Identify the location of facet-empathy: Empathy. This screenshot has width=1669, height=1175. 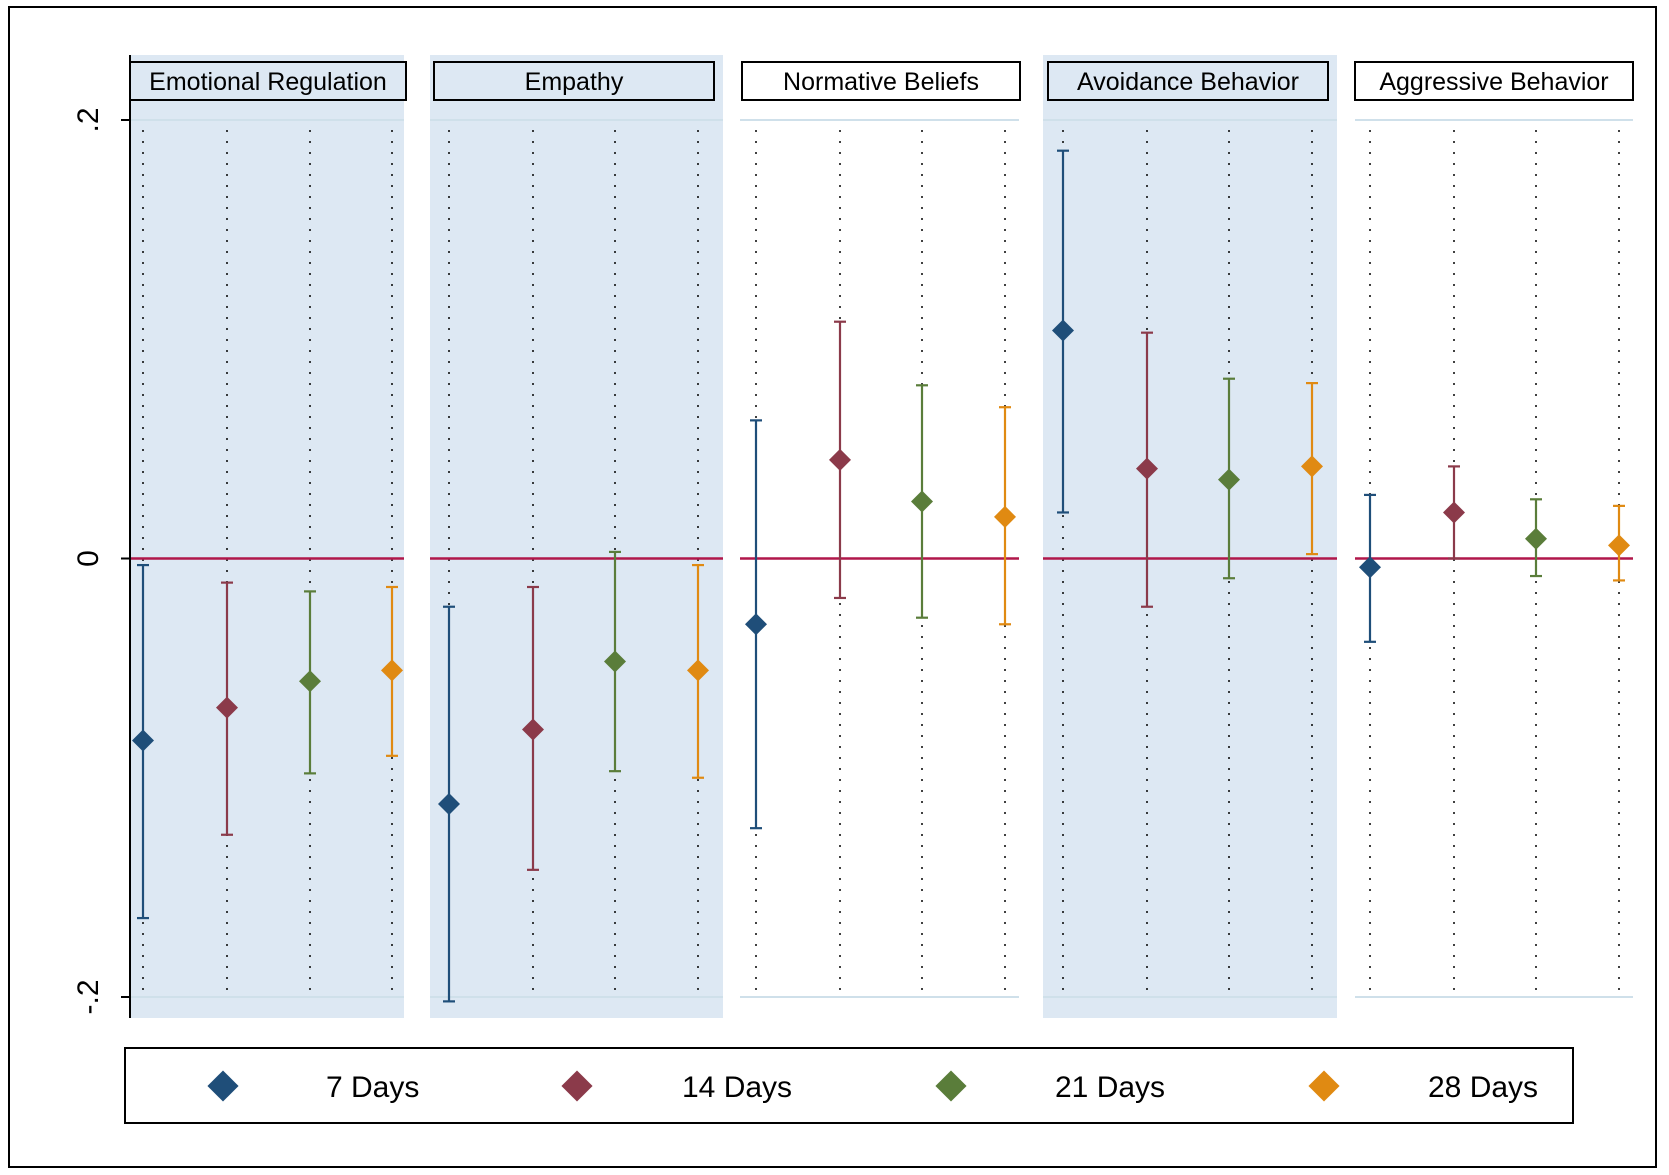
(576, 536).